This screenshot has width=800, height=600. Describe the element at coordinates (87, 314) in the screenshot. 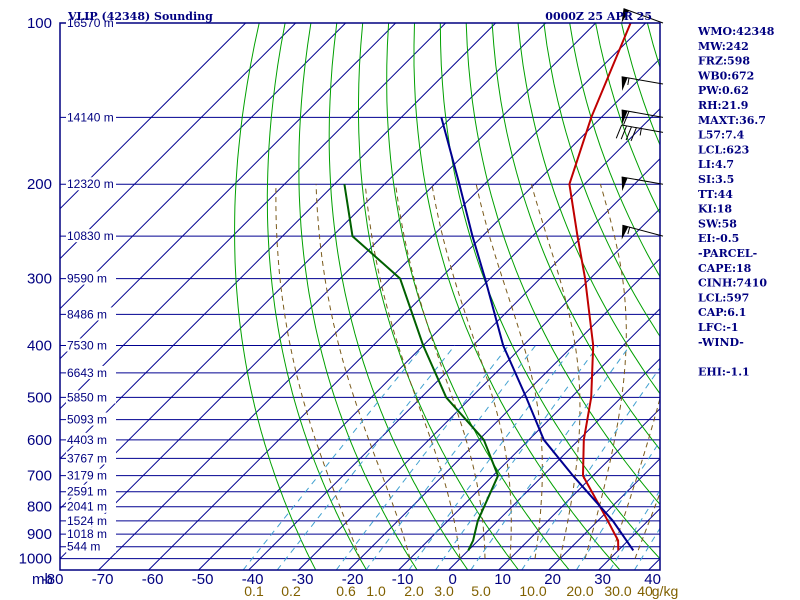

I see `height-label: 8486 m` at that location.